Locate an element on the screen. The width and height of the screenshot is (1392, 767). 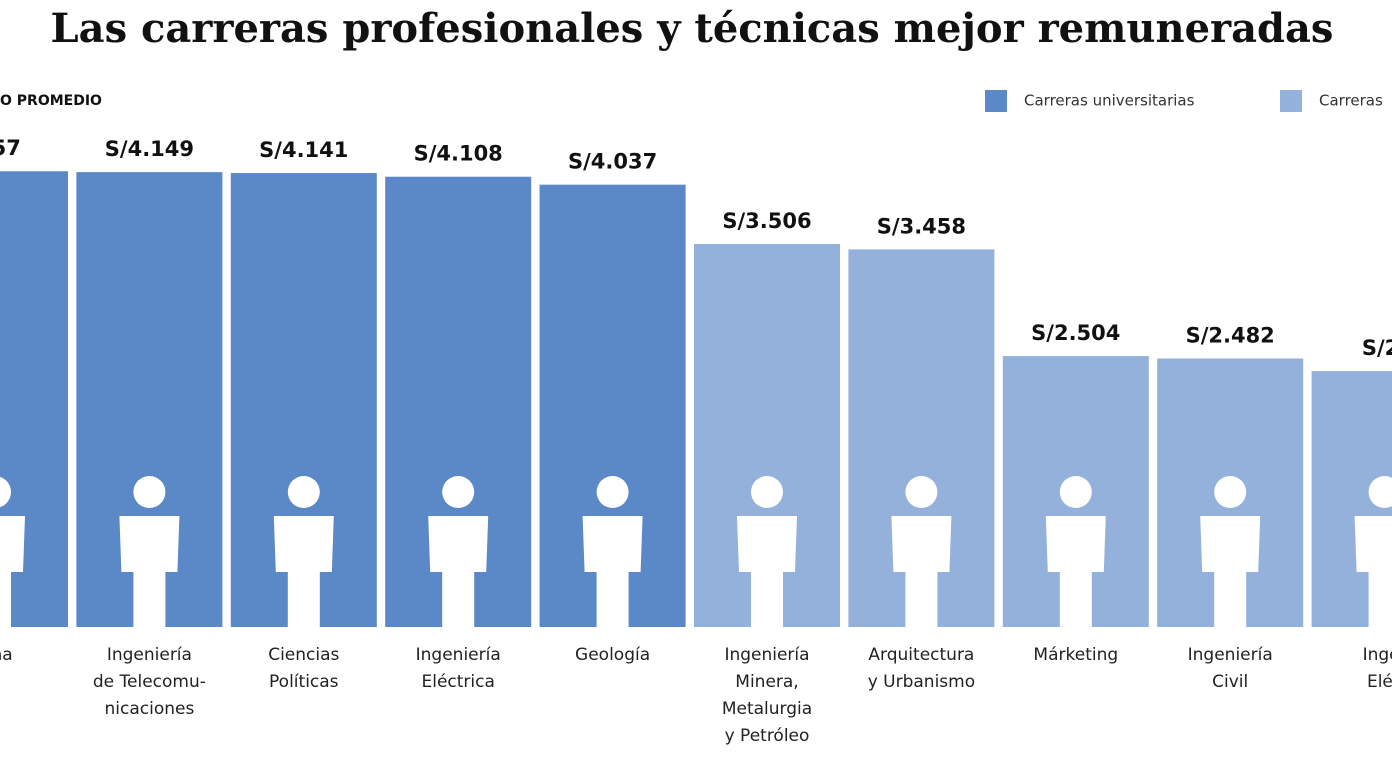
value-label: S/2.504 is located at coordinates (1075, 333).